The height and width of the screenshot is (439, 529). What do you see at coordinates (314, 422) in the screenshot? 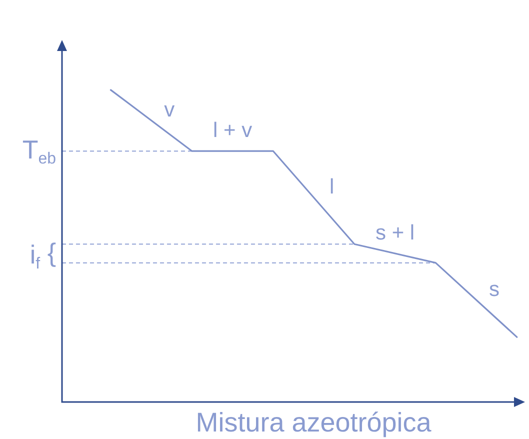
I see `x-axis-title: Mistura azeotrópica` at bounding box center [314, 422].